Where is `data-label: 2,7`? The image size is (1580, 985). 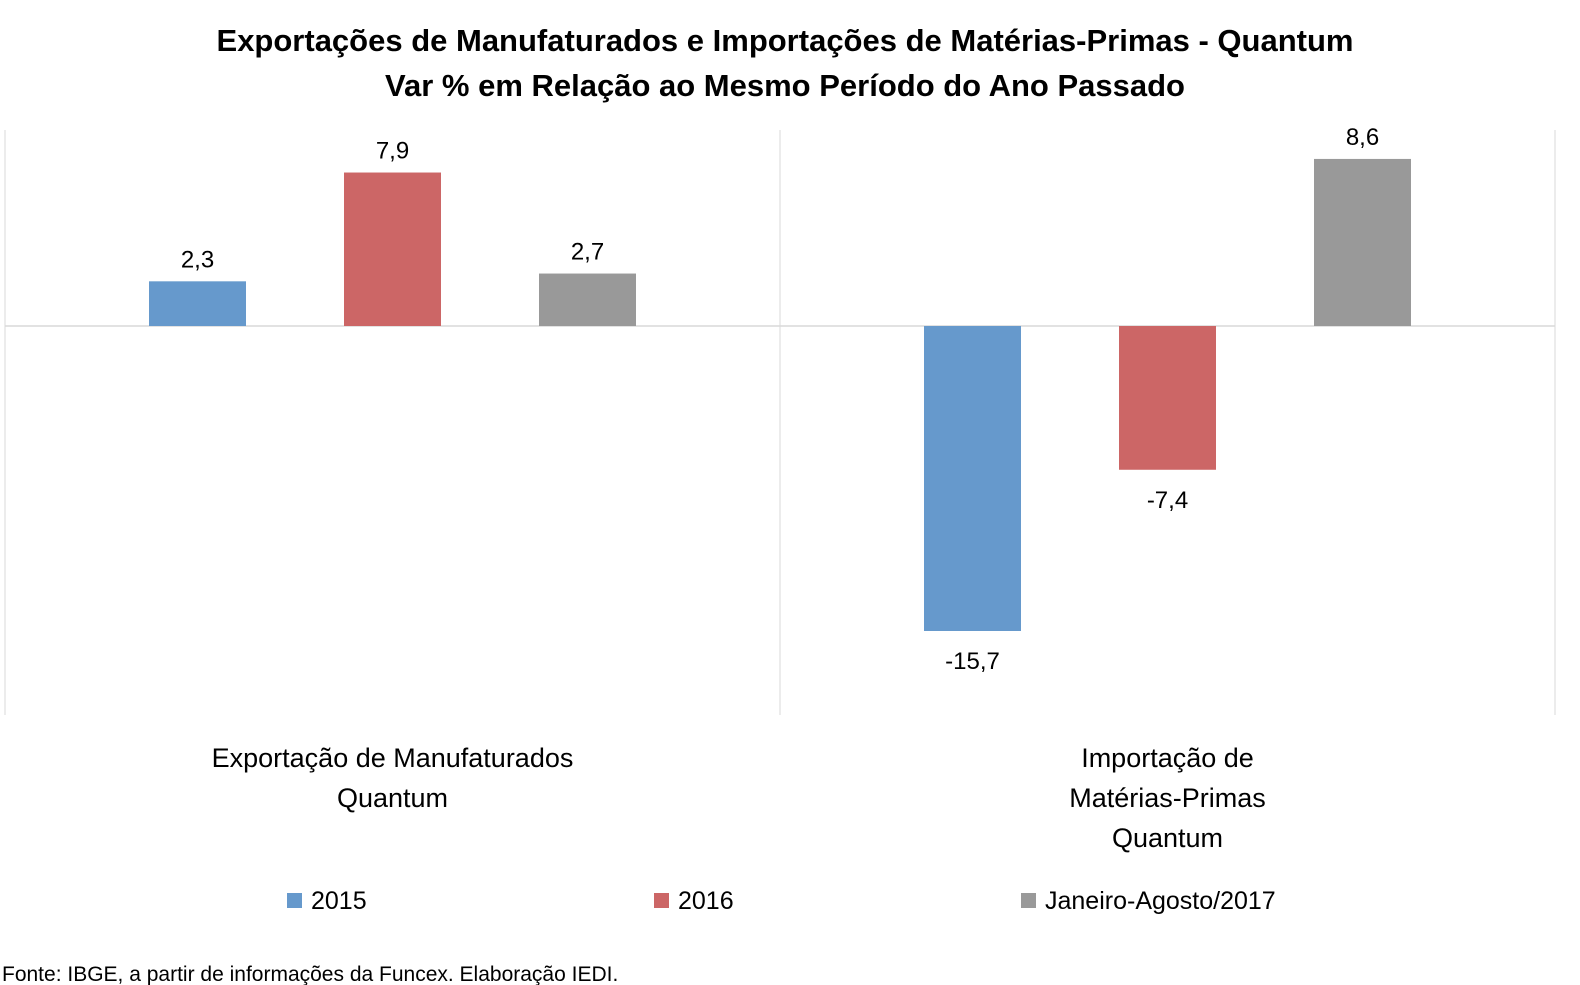 data-label: 2,7 is located at coordinates (587, 252).